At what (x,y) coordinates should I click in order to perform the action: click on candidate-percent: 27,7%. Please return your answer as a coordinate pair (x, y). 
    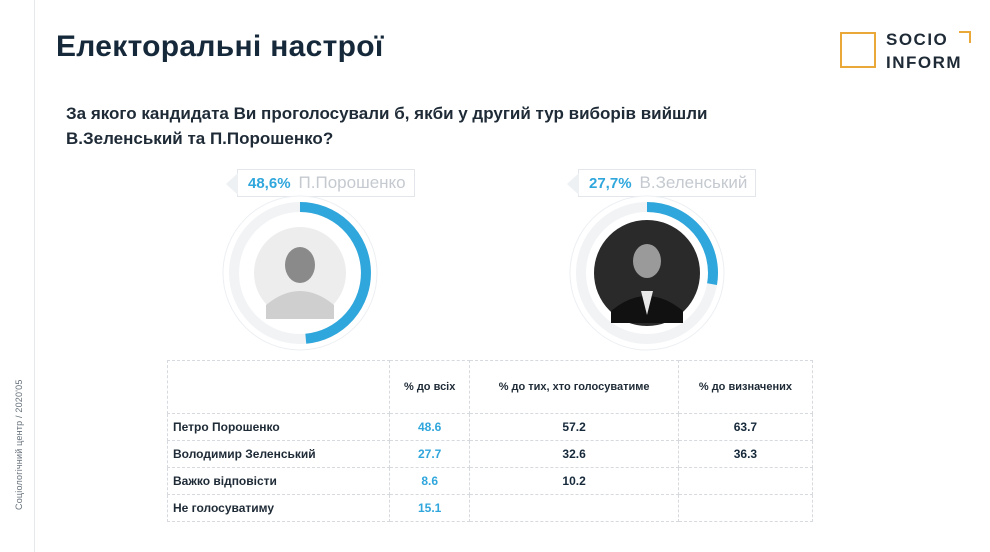
    Looking at the image, I should click on (610, 183).